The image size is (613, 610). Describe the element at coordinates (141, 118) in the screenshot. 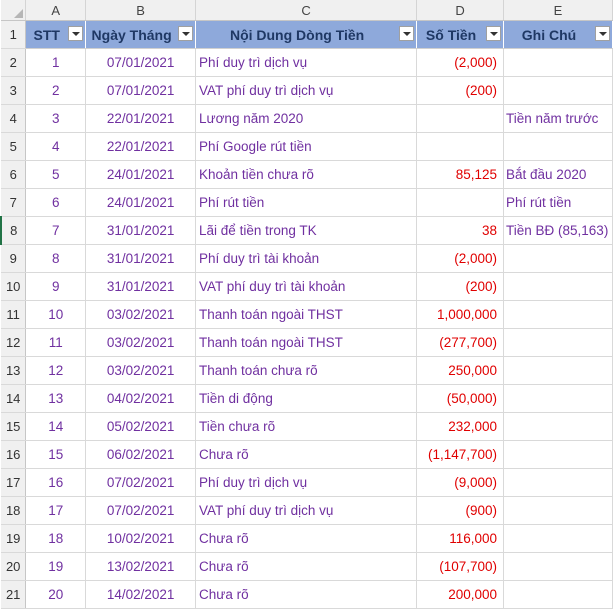

I see `cell-date: 22/01/2021` at that location.